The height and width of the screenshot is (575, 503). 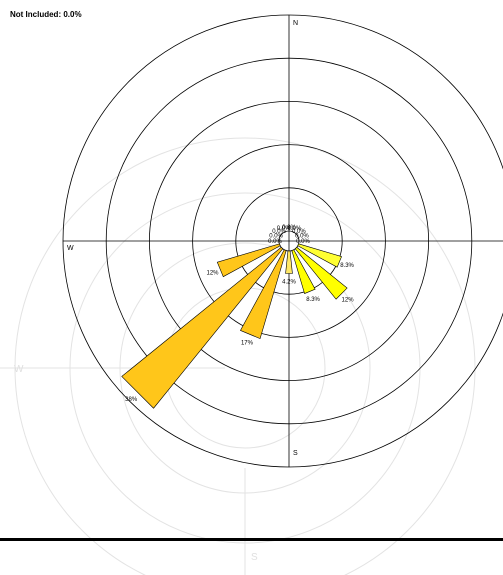 What do you see at coordinates (348, 301) in the screenshot?
I see `petal-label-se: 12%` at bounding box center [348, 301].